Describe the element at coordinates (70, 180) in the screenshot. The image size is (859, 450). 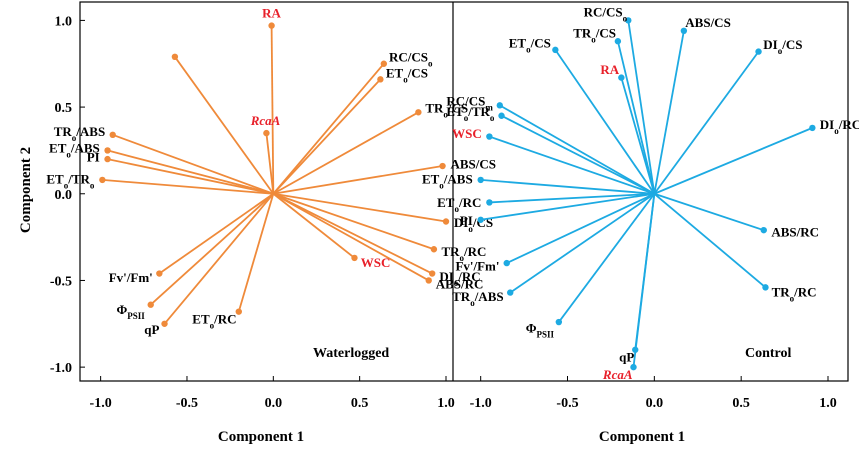
I see `vector-label: ETo/TRo` at that location.